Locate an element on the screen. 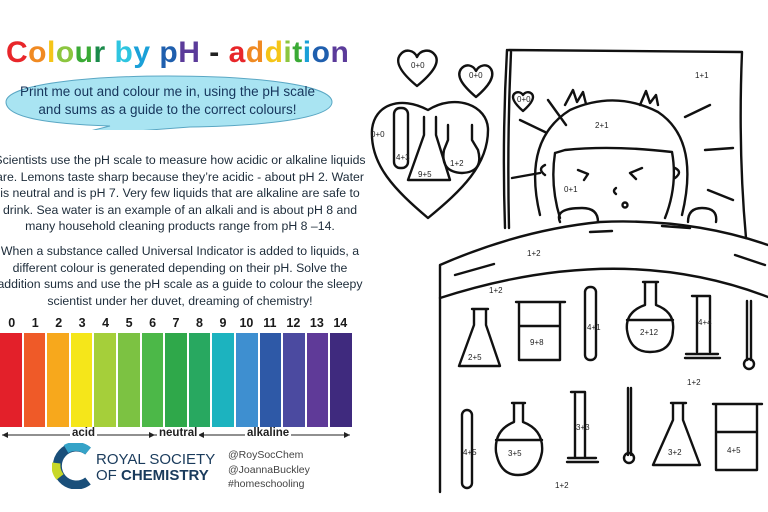 Image resolution: width=768 pixels, height=512 pixels. title-letter: u is located at coordinates (84, 52).